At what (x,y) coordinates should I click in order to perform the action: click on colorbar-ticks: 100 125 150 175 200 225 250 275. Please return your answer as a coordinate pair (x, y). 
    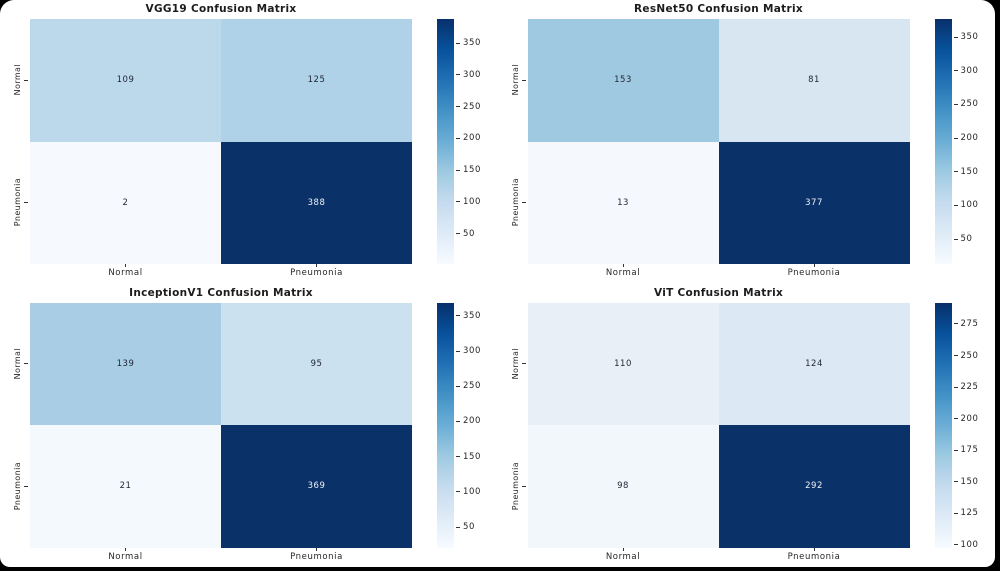
    Looking at the image, I should click on (973, 426).